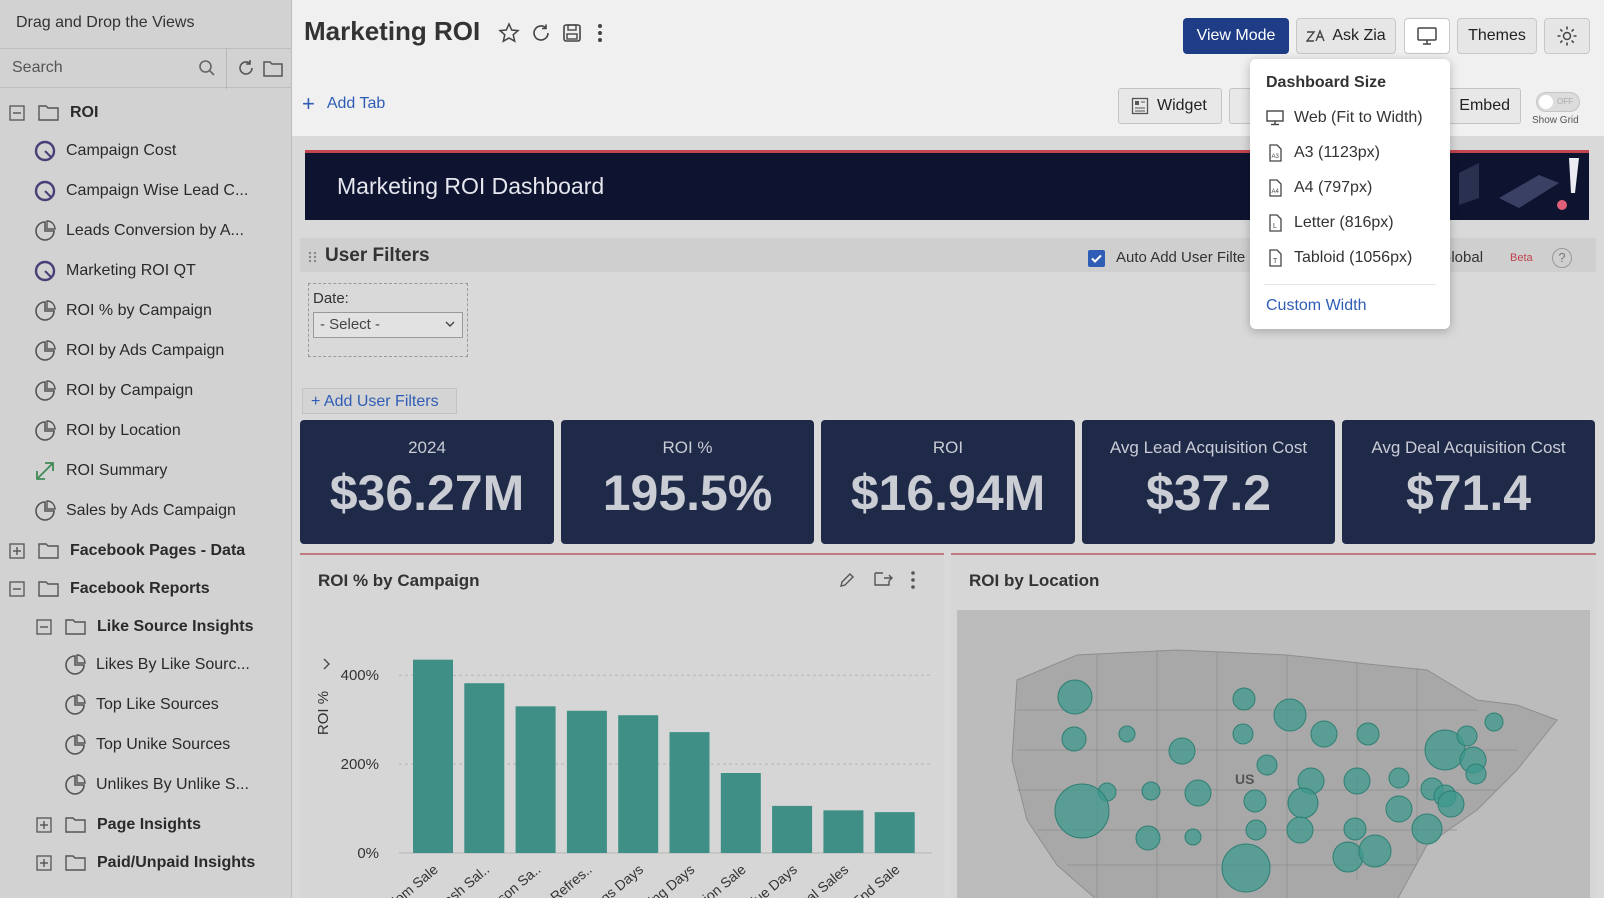 The height and width of the screenshot is (898, 1604). What do you see at coordinates (144, 627) in the screenshot?
I see `tree-folder: Like Source Insights` at bounding box center [144, 627].